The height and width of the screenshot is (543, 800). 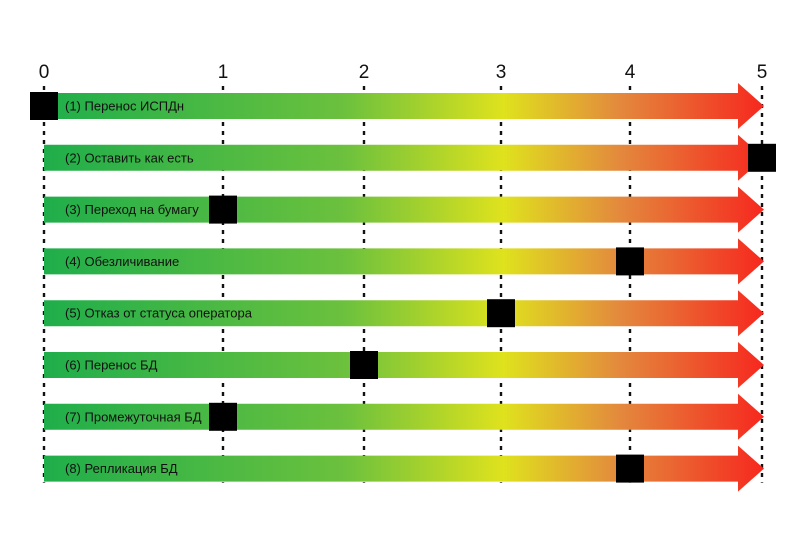 What do you see at coordinates (630, 72) in the screenshot?
I see `x-tick-label: 4` at bounding box center [630, 72].